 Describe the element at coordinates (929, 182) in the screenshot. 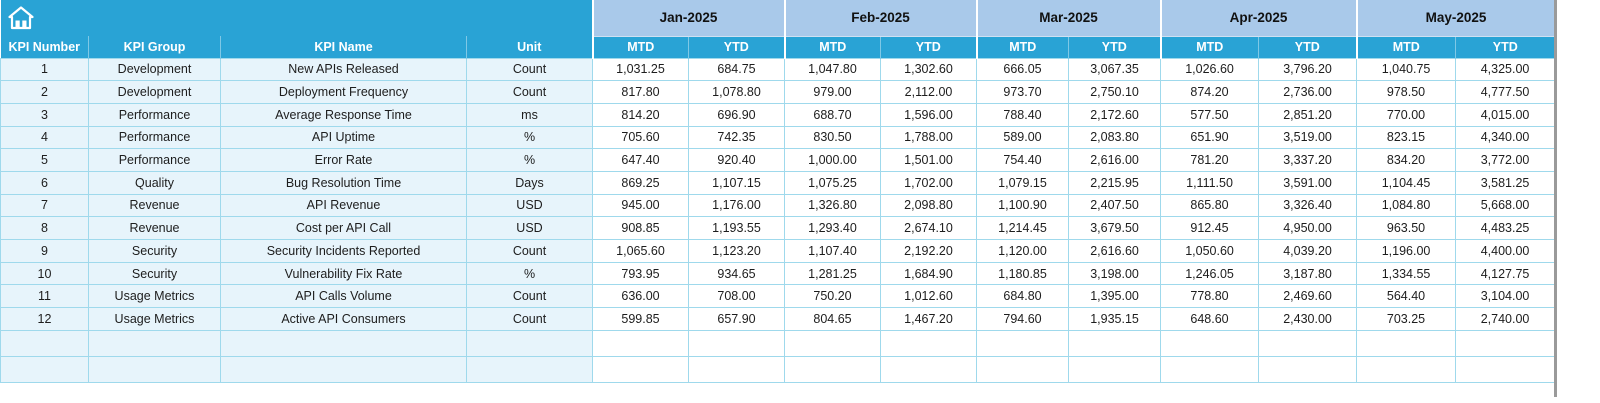

I see `value-cell-feb-ytd: 1,702.00` at that location.